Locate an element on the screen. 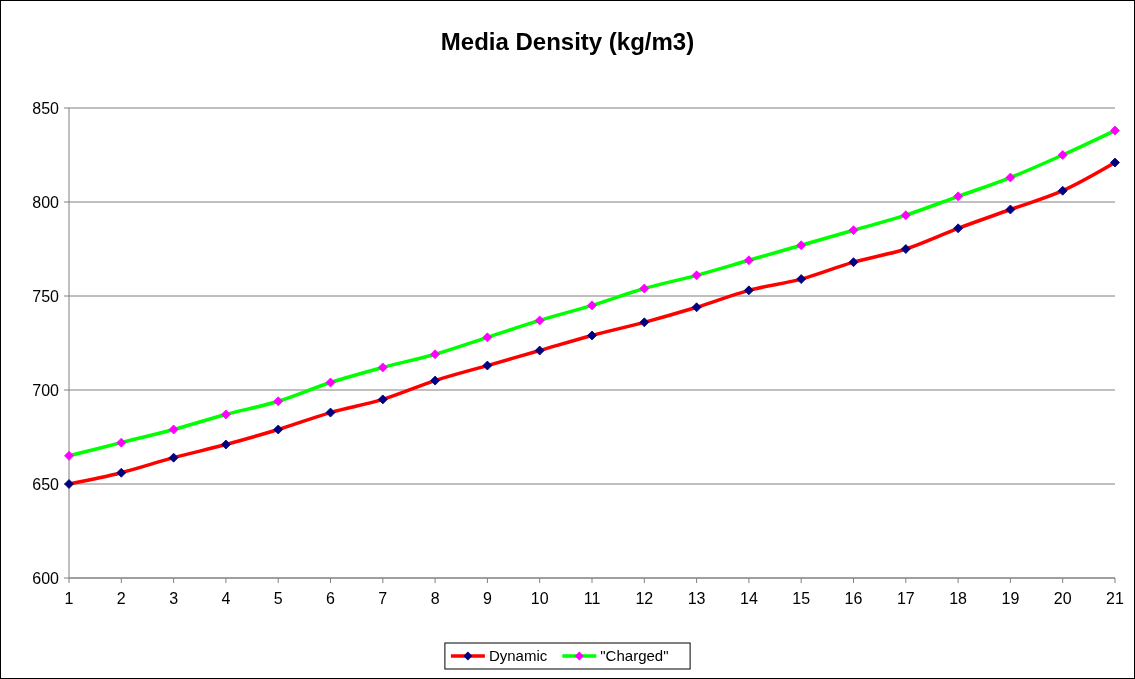 The height and width of the screenshot is (679, 1135). y-tick-label: 650 is located at coordinates (46, 484).